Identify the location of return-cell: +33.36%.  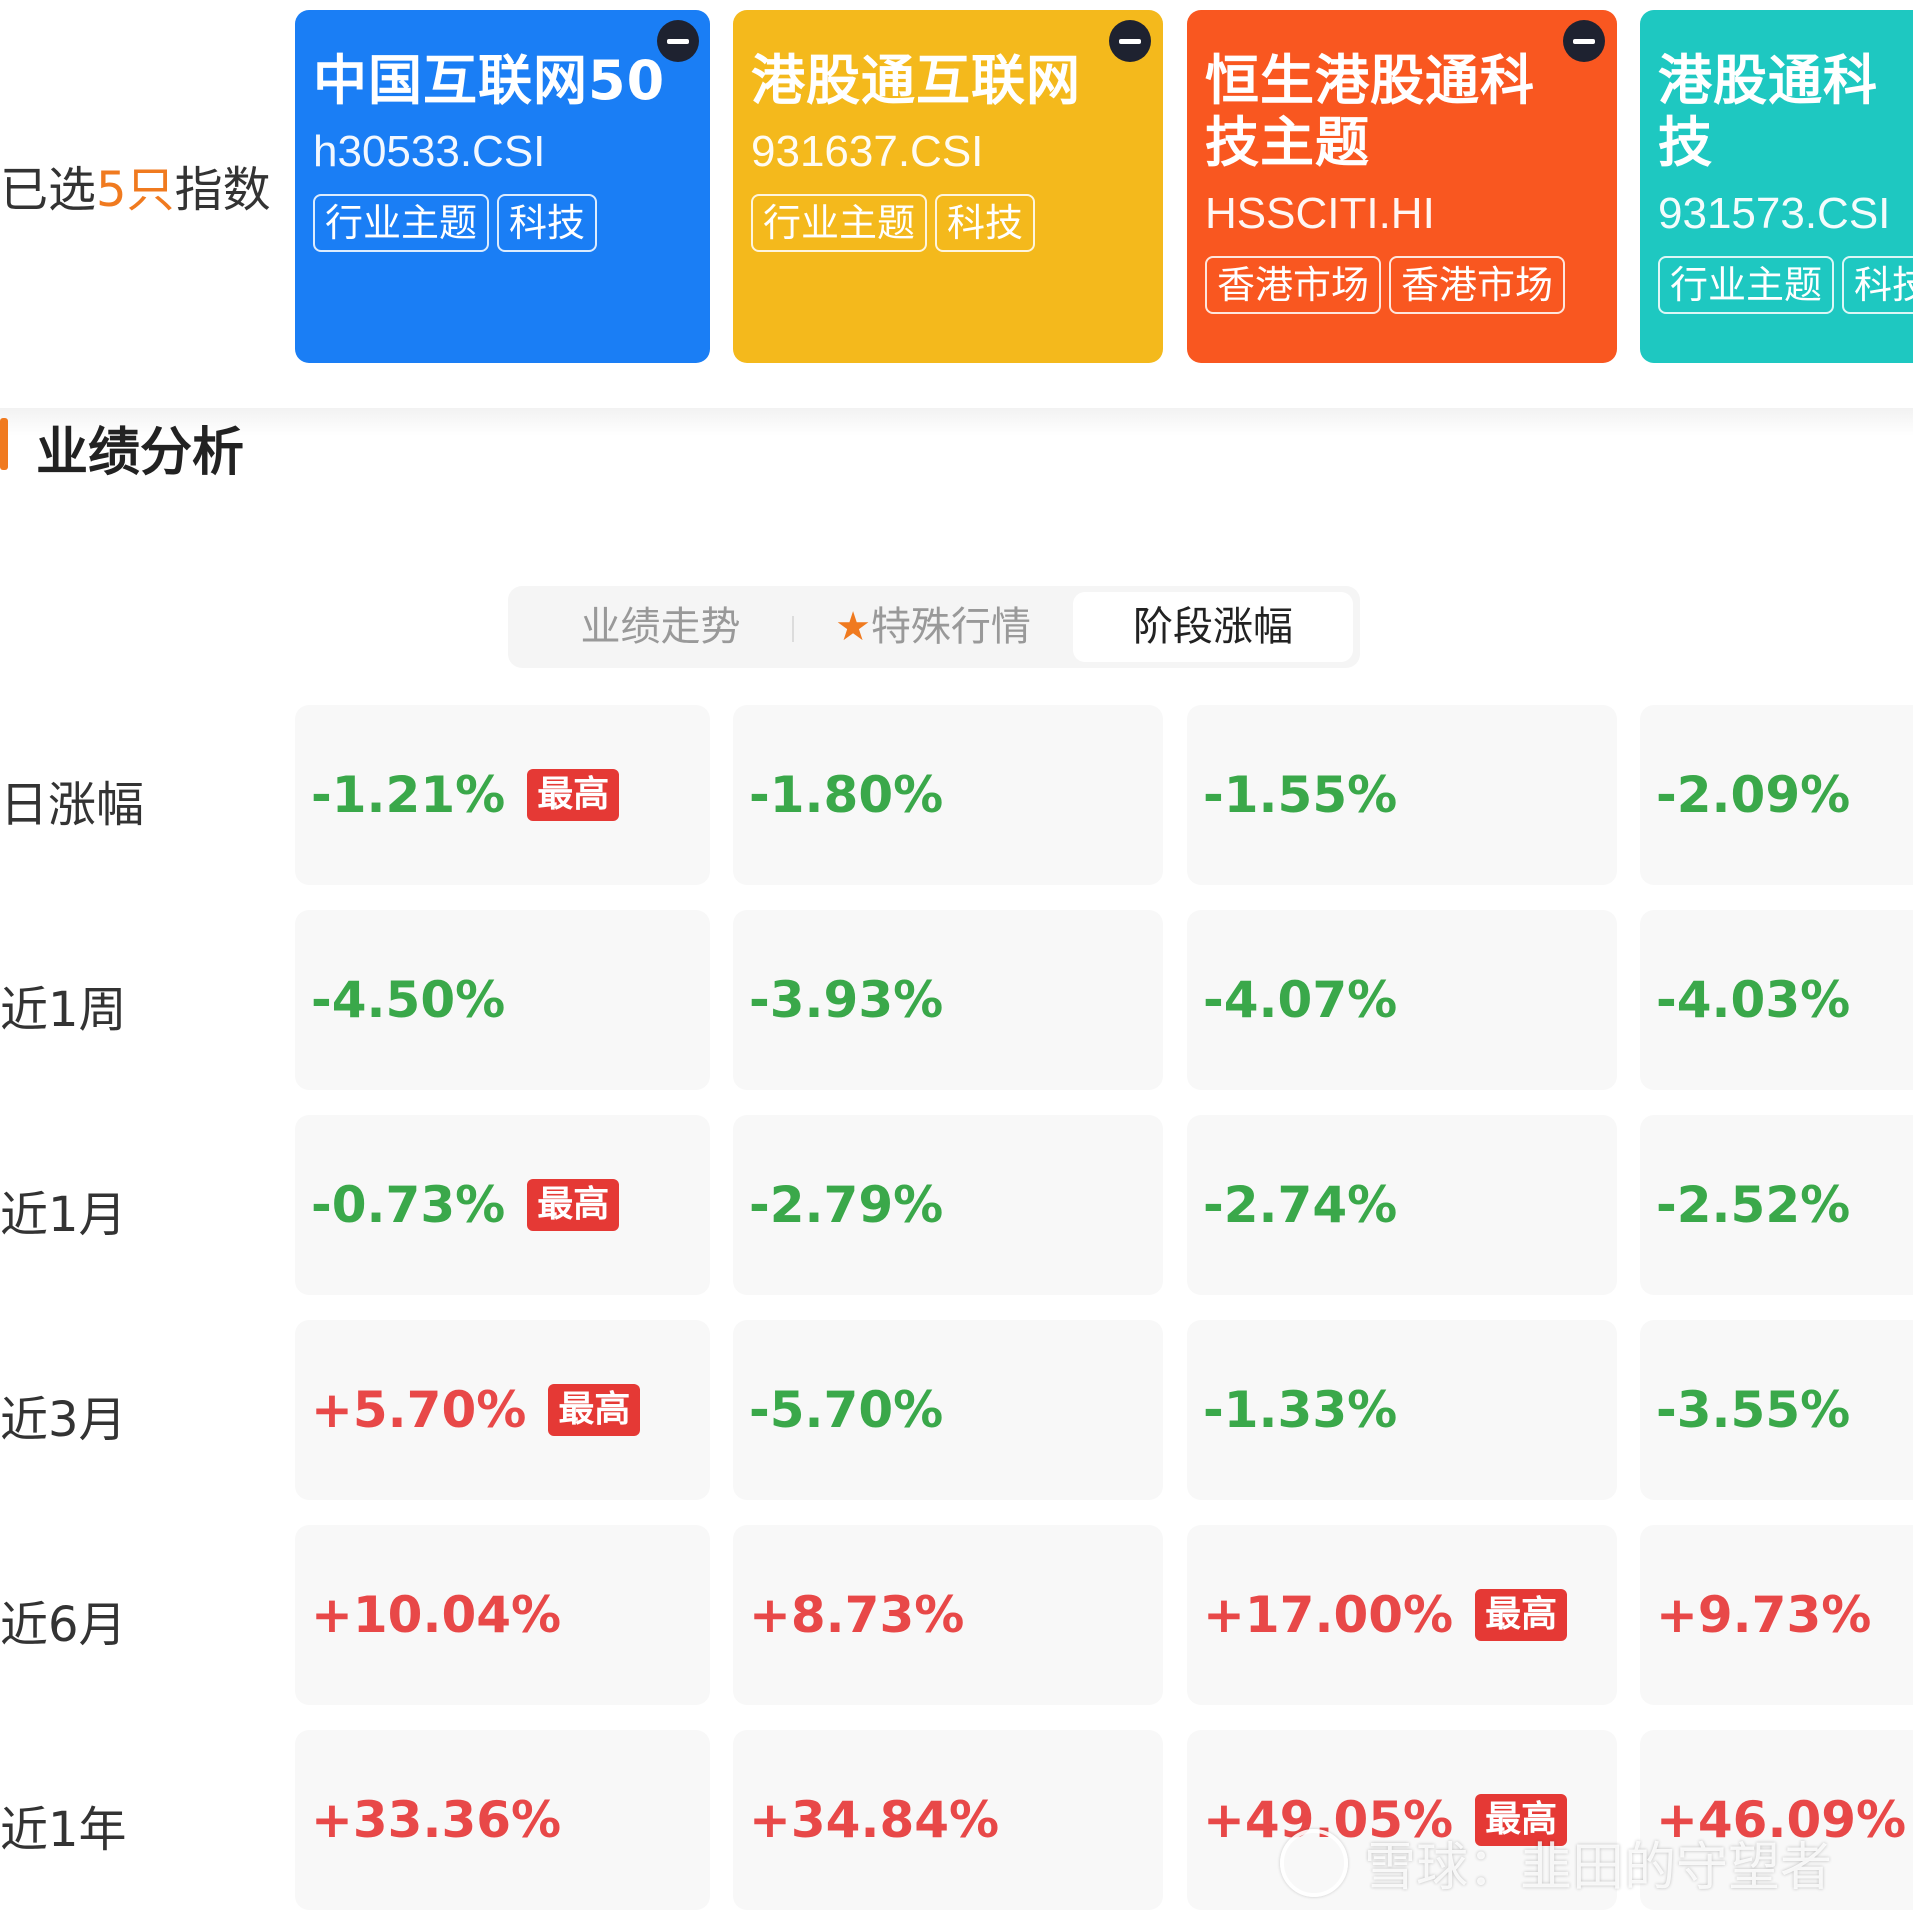
(502, 1820).